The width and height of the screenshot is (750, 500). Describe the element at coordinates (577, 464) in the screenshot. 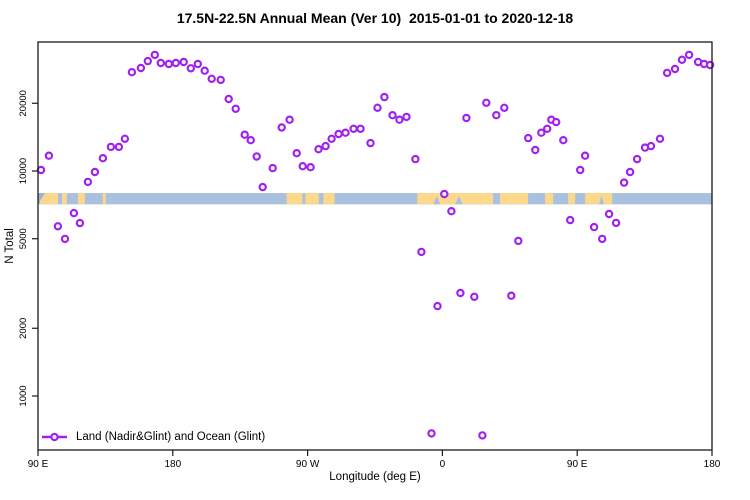

I see `x-tick-label: 90 E` at that location.